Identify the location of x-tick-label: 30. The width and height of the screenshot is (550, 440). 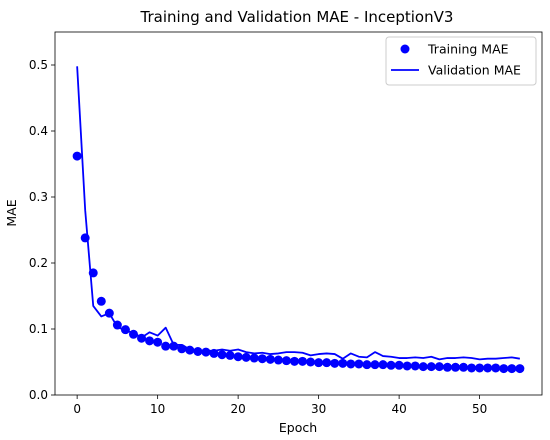
(318, 409).